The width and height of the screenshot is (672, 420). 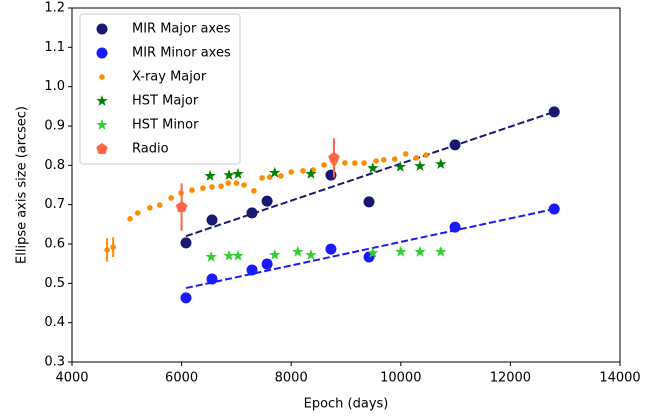 What do you see at coordinates (181, 53) in the screenshot?
I see `legend-label: MIR Minor axes` at bounding box center [181, 53].